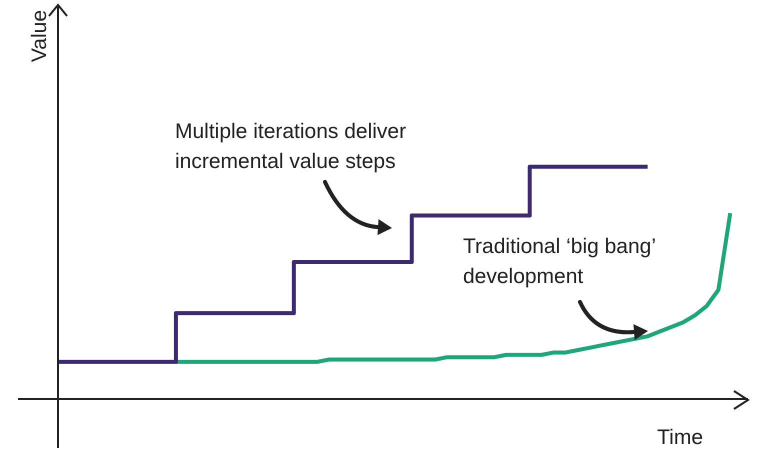 The image size is (760, 450). Describe the element at coordinates (559, 261) in the screenshot. I see `annotation: Traditional ‘big bang’ development` at that location.